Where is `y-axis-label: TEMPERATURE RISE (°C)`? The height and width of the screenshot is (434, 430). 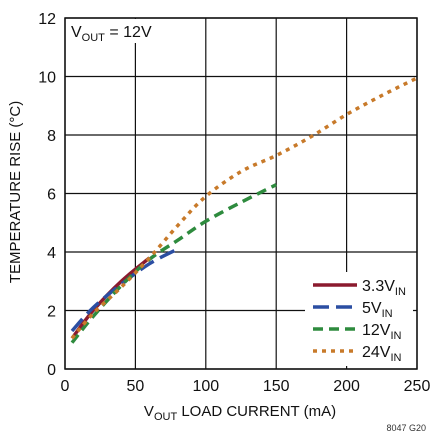
y-axis-label: TEMPERATURE RISE (°C) is located at coordinates (15, 192).